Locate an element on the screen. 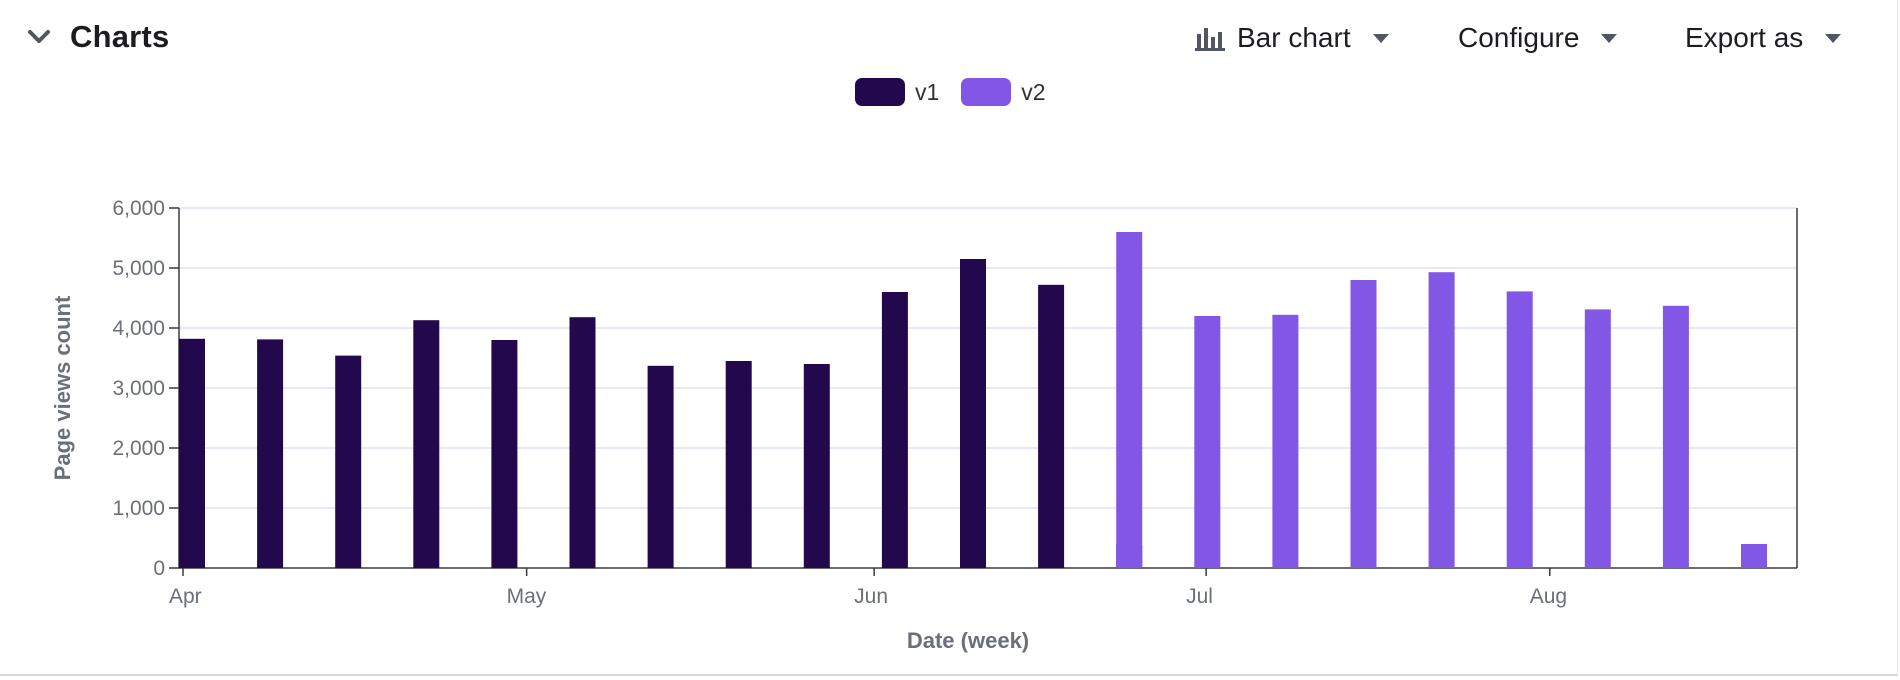  y-axis-title: Page views count is located at coordinates (62, 387).